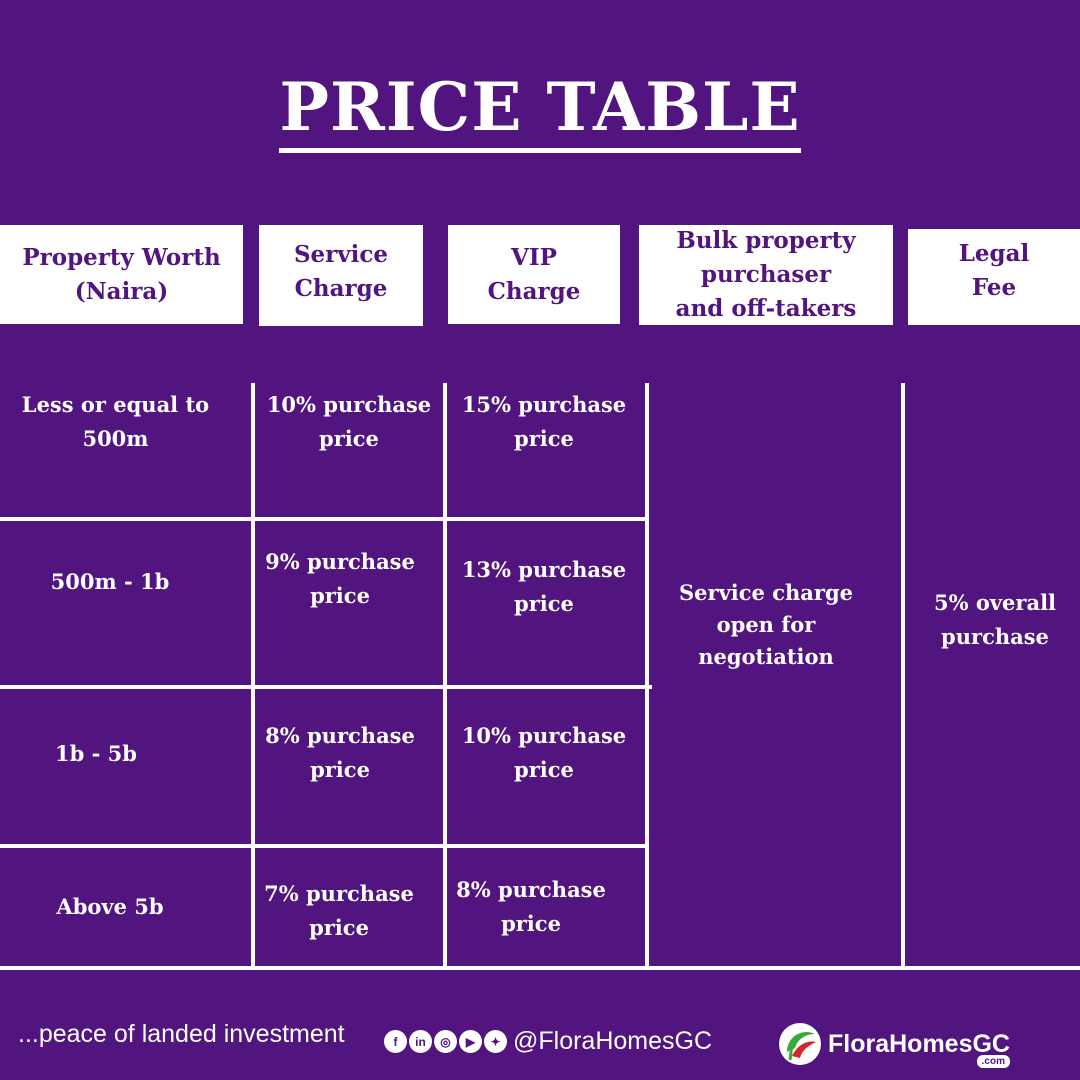  What do you see at coordinates (110, 581) in the screenshot?
I see `table-cell-worth: 500m - 1b` at bounding box center [110, 581].